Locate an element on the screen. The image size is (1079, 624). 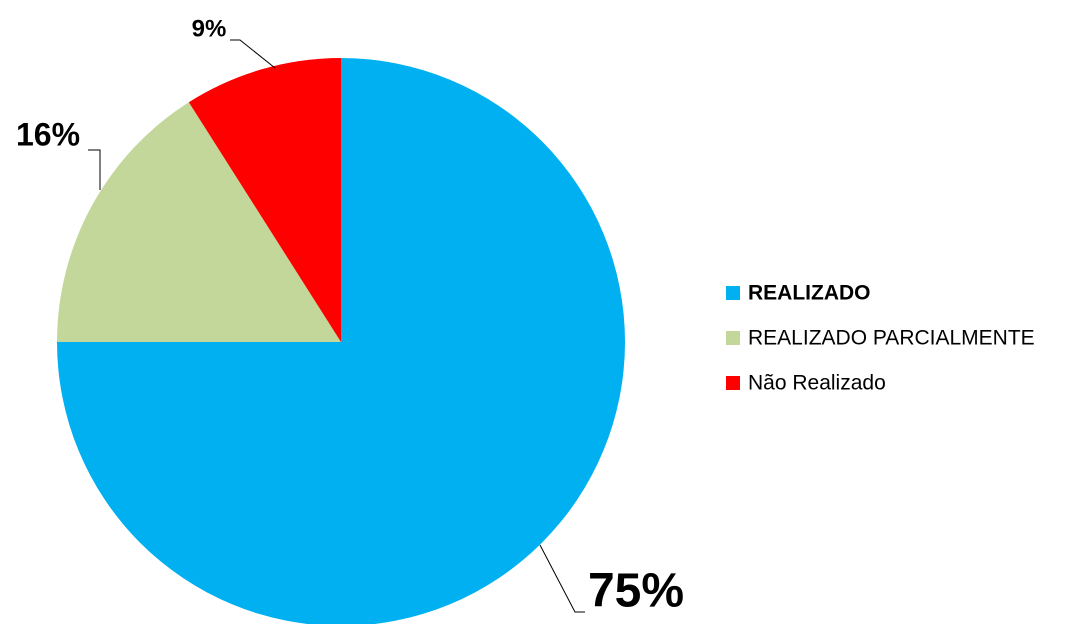
data-label: 16% is located at coordinates (48, 134).